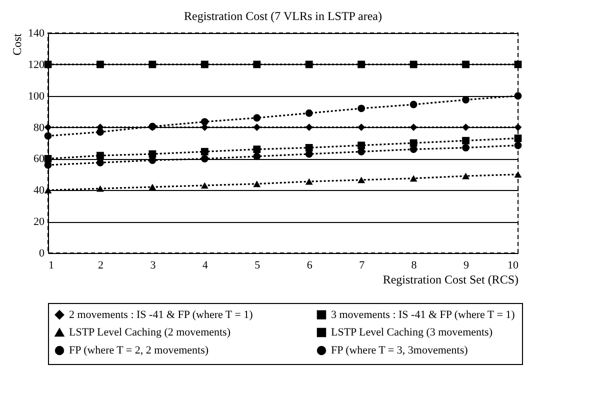 The image size is (600, 416). Describe the element at coordinates (39, 190) in the screenshot. I see `y-tick-label: 40` at that location.